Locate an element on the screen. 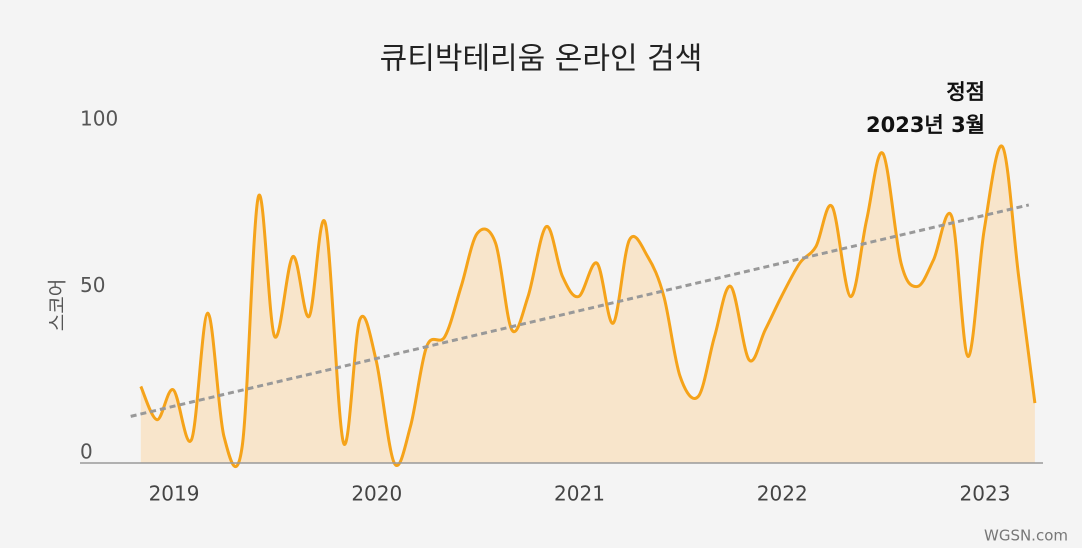 This screenshot has height=548, width=1082. y-tick-label: 0 is located at coordinates (86, 452).